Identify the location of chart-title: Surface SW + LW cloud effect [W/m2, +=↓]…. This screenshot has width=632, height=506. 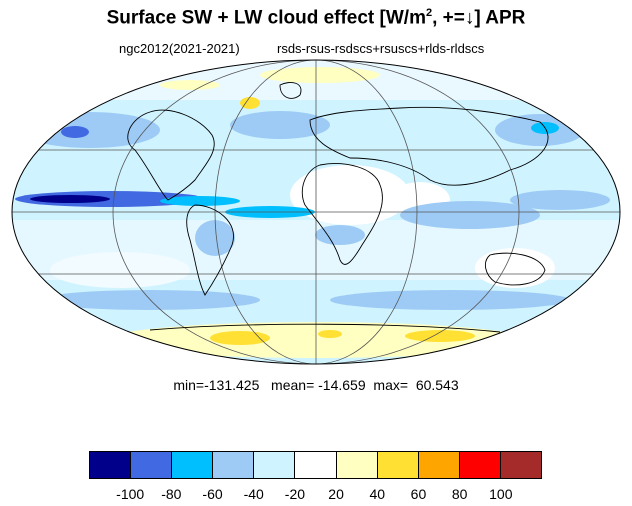
(316, 18).